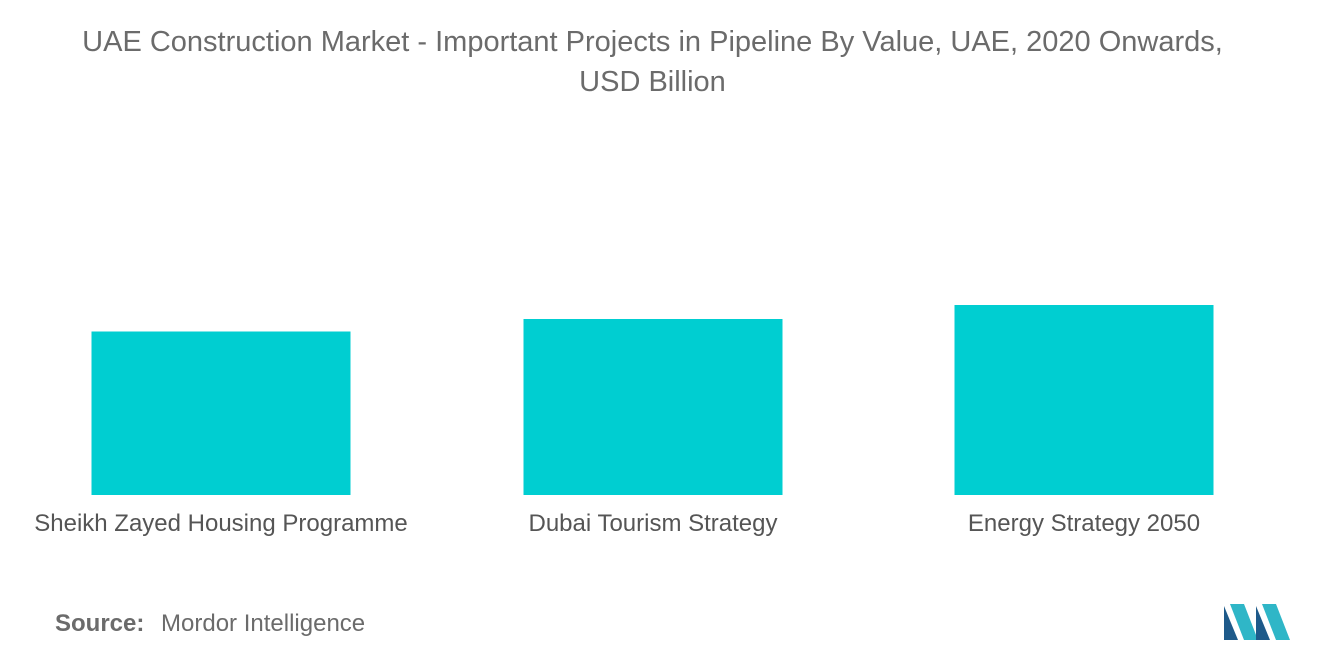 Image resolution: width=1320 pixels, height=665 pixels. What do you see at coordinates (653, 523) in the screenshot?
I see `category-label-2: Dubai Tourism Strategy` at bounding box center [653, 523].